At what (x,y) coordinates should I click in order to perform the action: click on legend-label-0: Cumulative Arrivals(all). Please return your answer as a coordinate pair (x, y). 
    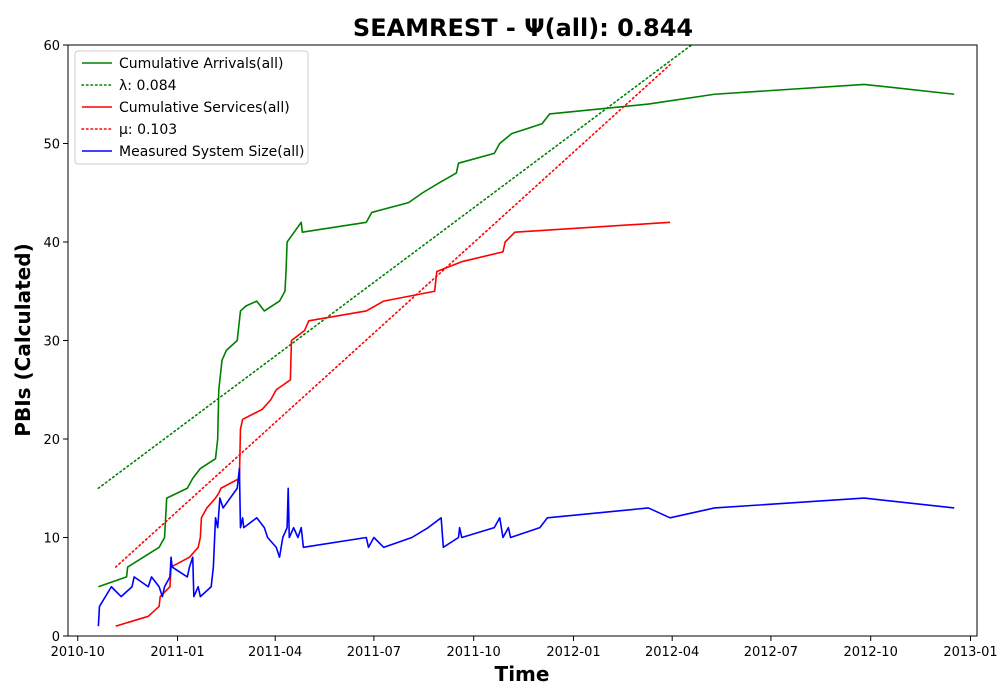
    Looking at the image, I should click on (201, 64).